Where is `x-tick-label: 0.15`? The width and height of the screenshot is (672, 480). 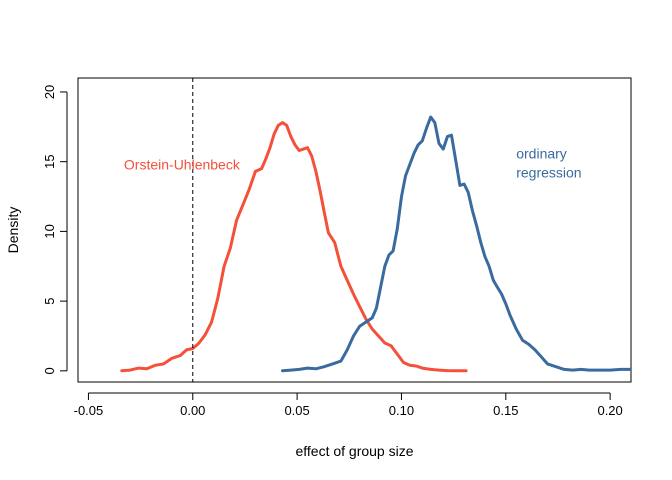
x-tick-label: 0.15 is located at coordinates (505, 410).